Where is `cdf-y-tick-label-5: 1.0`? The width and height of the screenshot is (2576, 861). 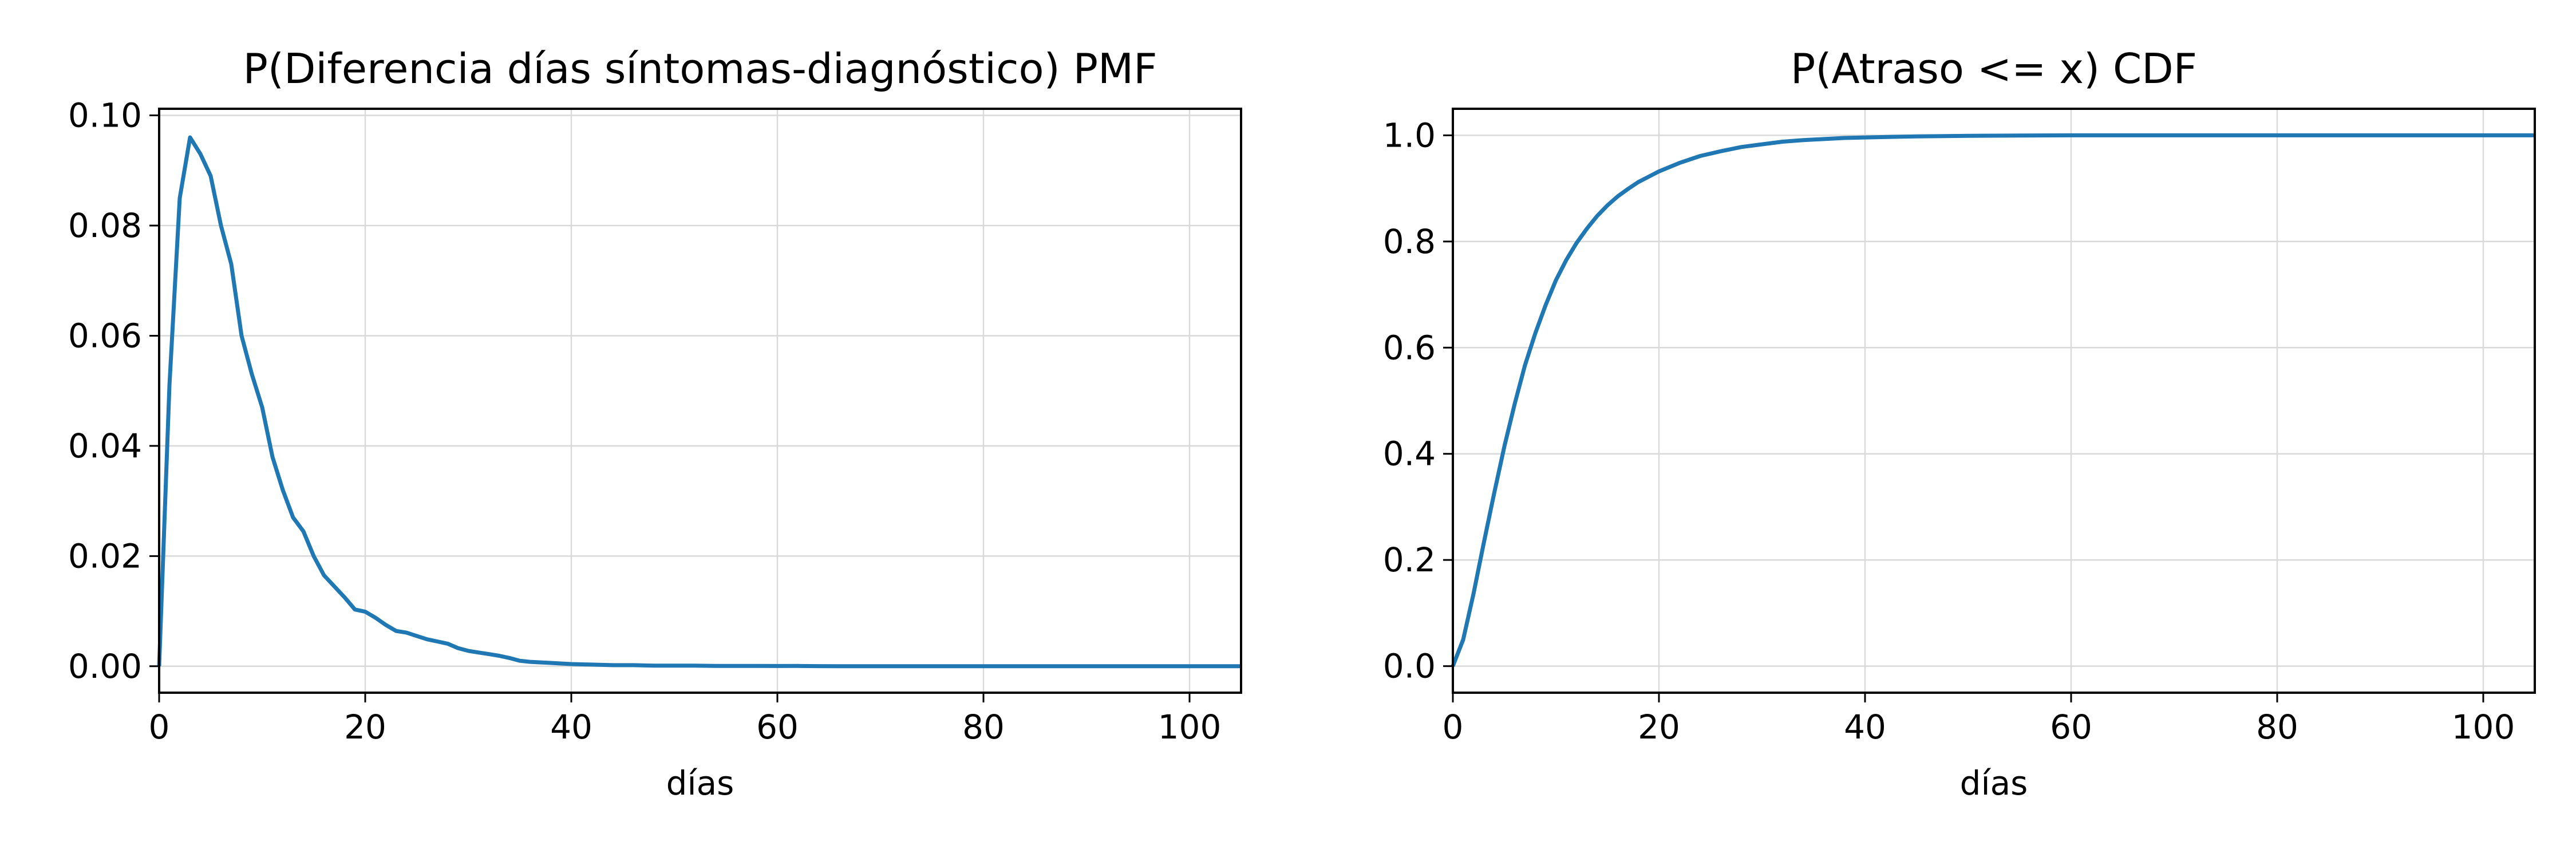 cdf-y-tick-label-5: 1.0 is located at coordinates (1409, 135).